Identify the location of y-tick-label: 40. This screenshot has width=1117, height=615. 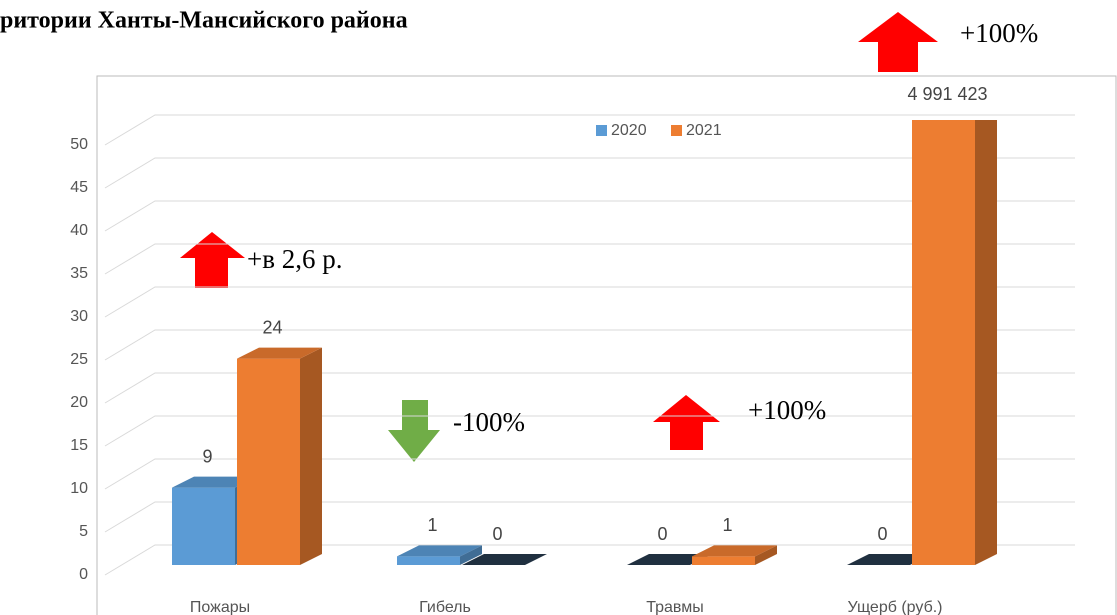
(79, 230).